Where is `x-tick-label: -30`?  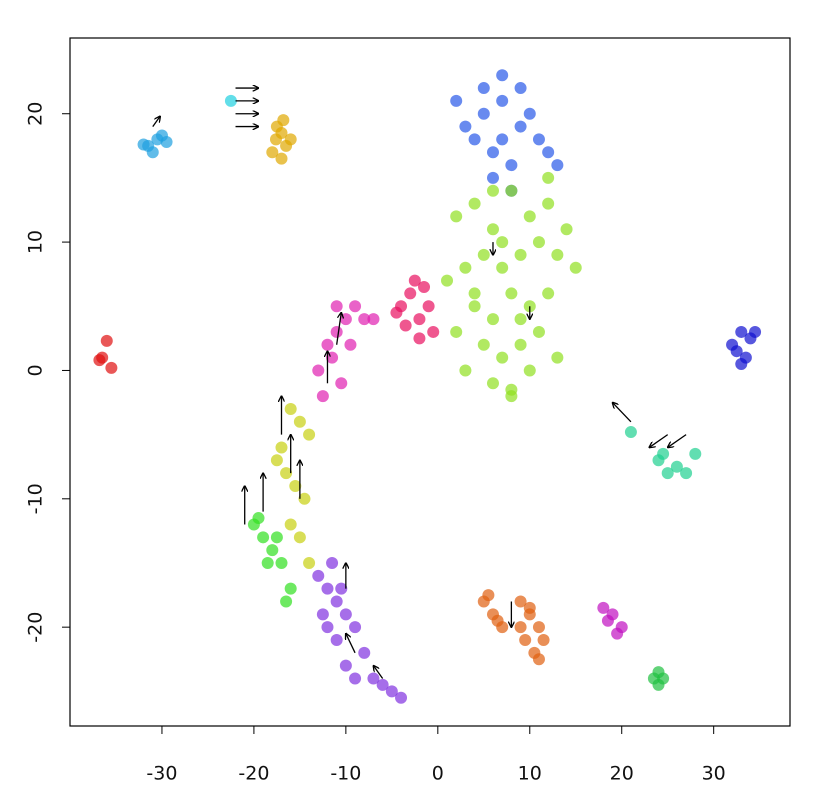
x-tick-label: -30 is located at coordinates (161, 774).